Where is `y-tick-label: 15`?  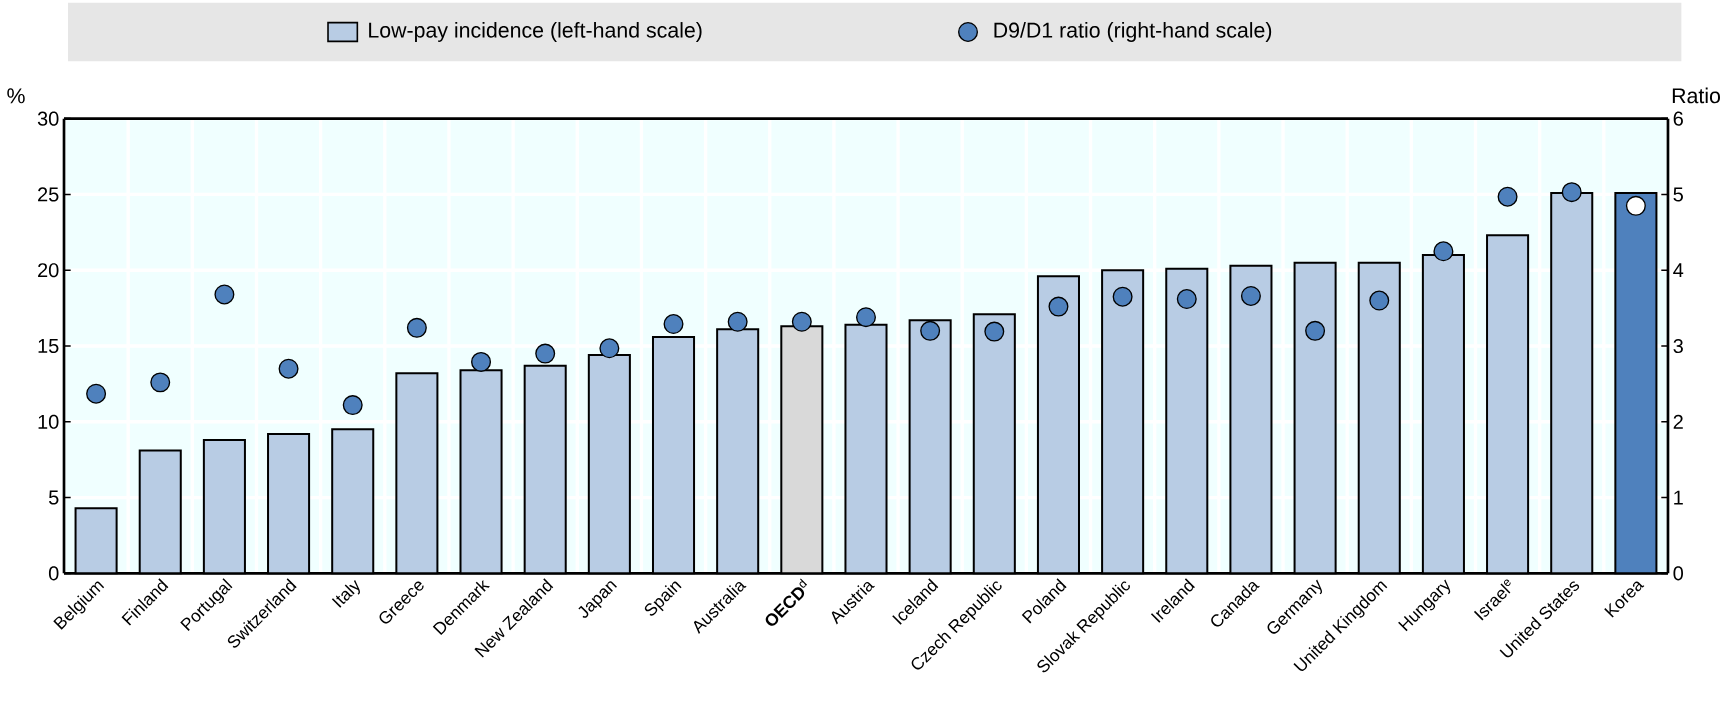 y-tick-label: 15 is located at coordinates (48, 346).